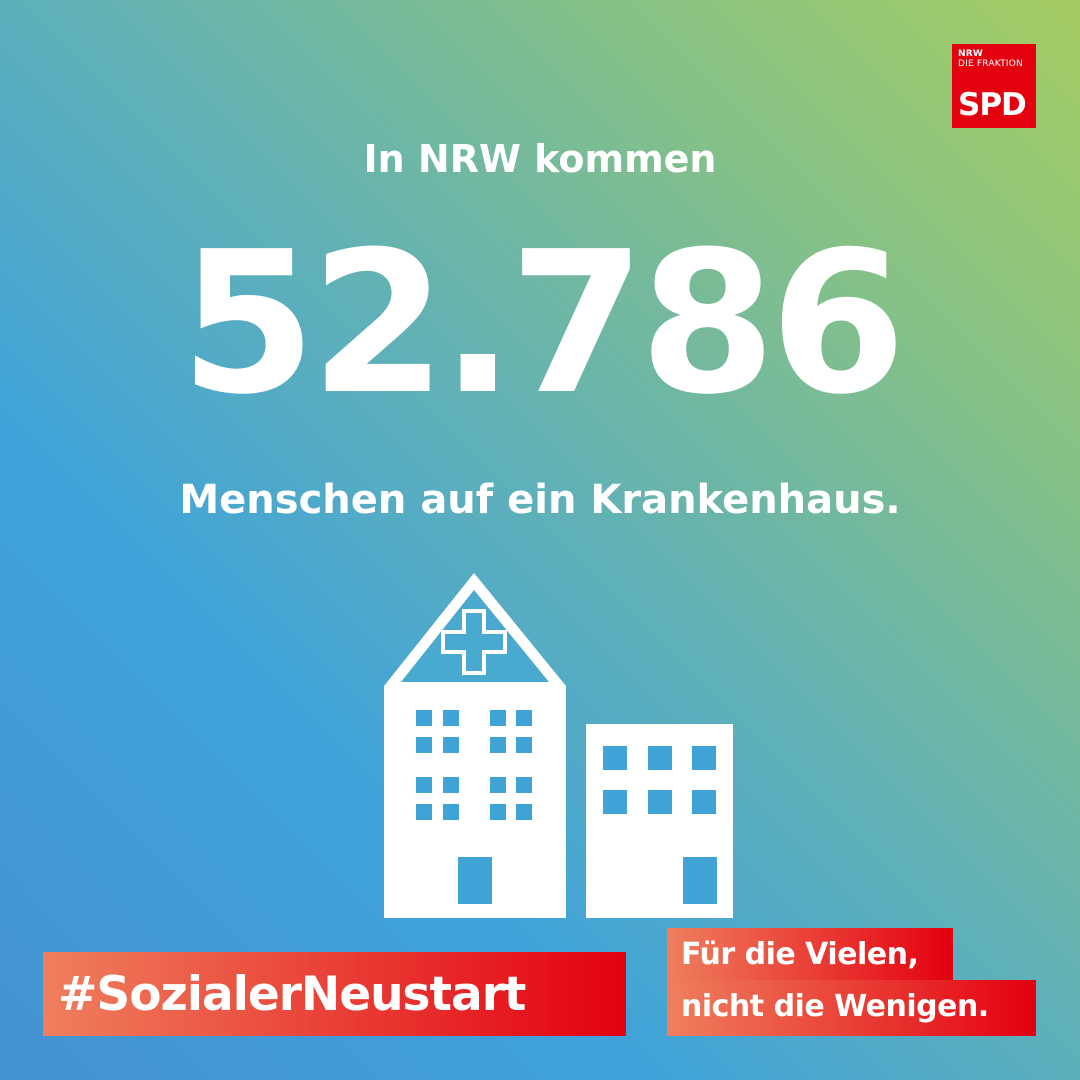  I want to click on logo-line-fraktion: DIE FRAKTION, so click(990, 64).